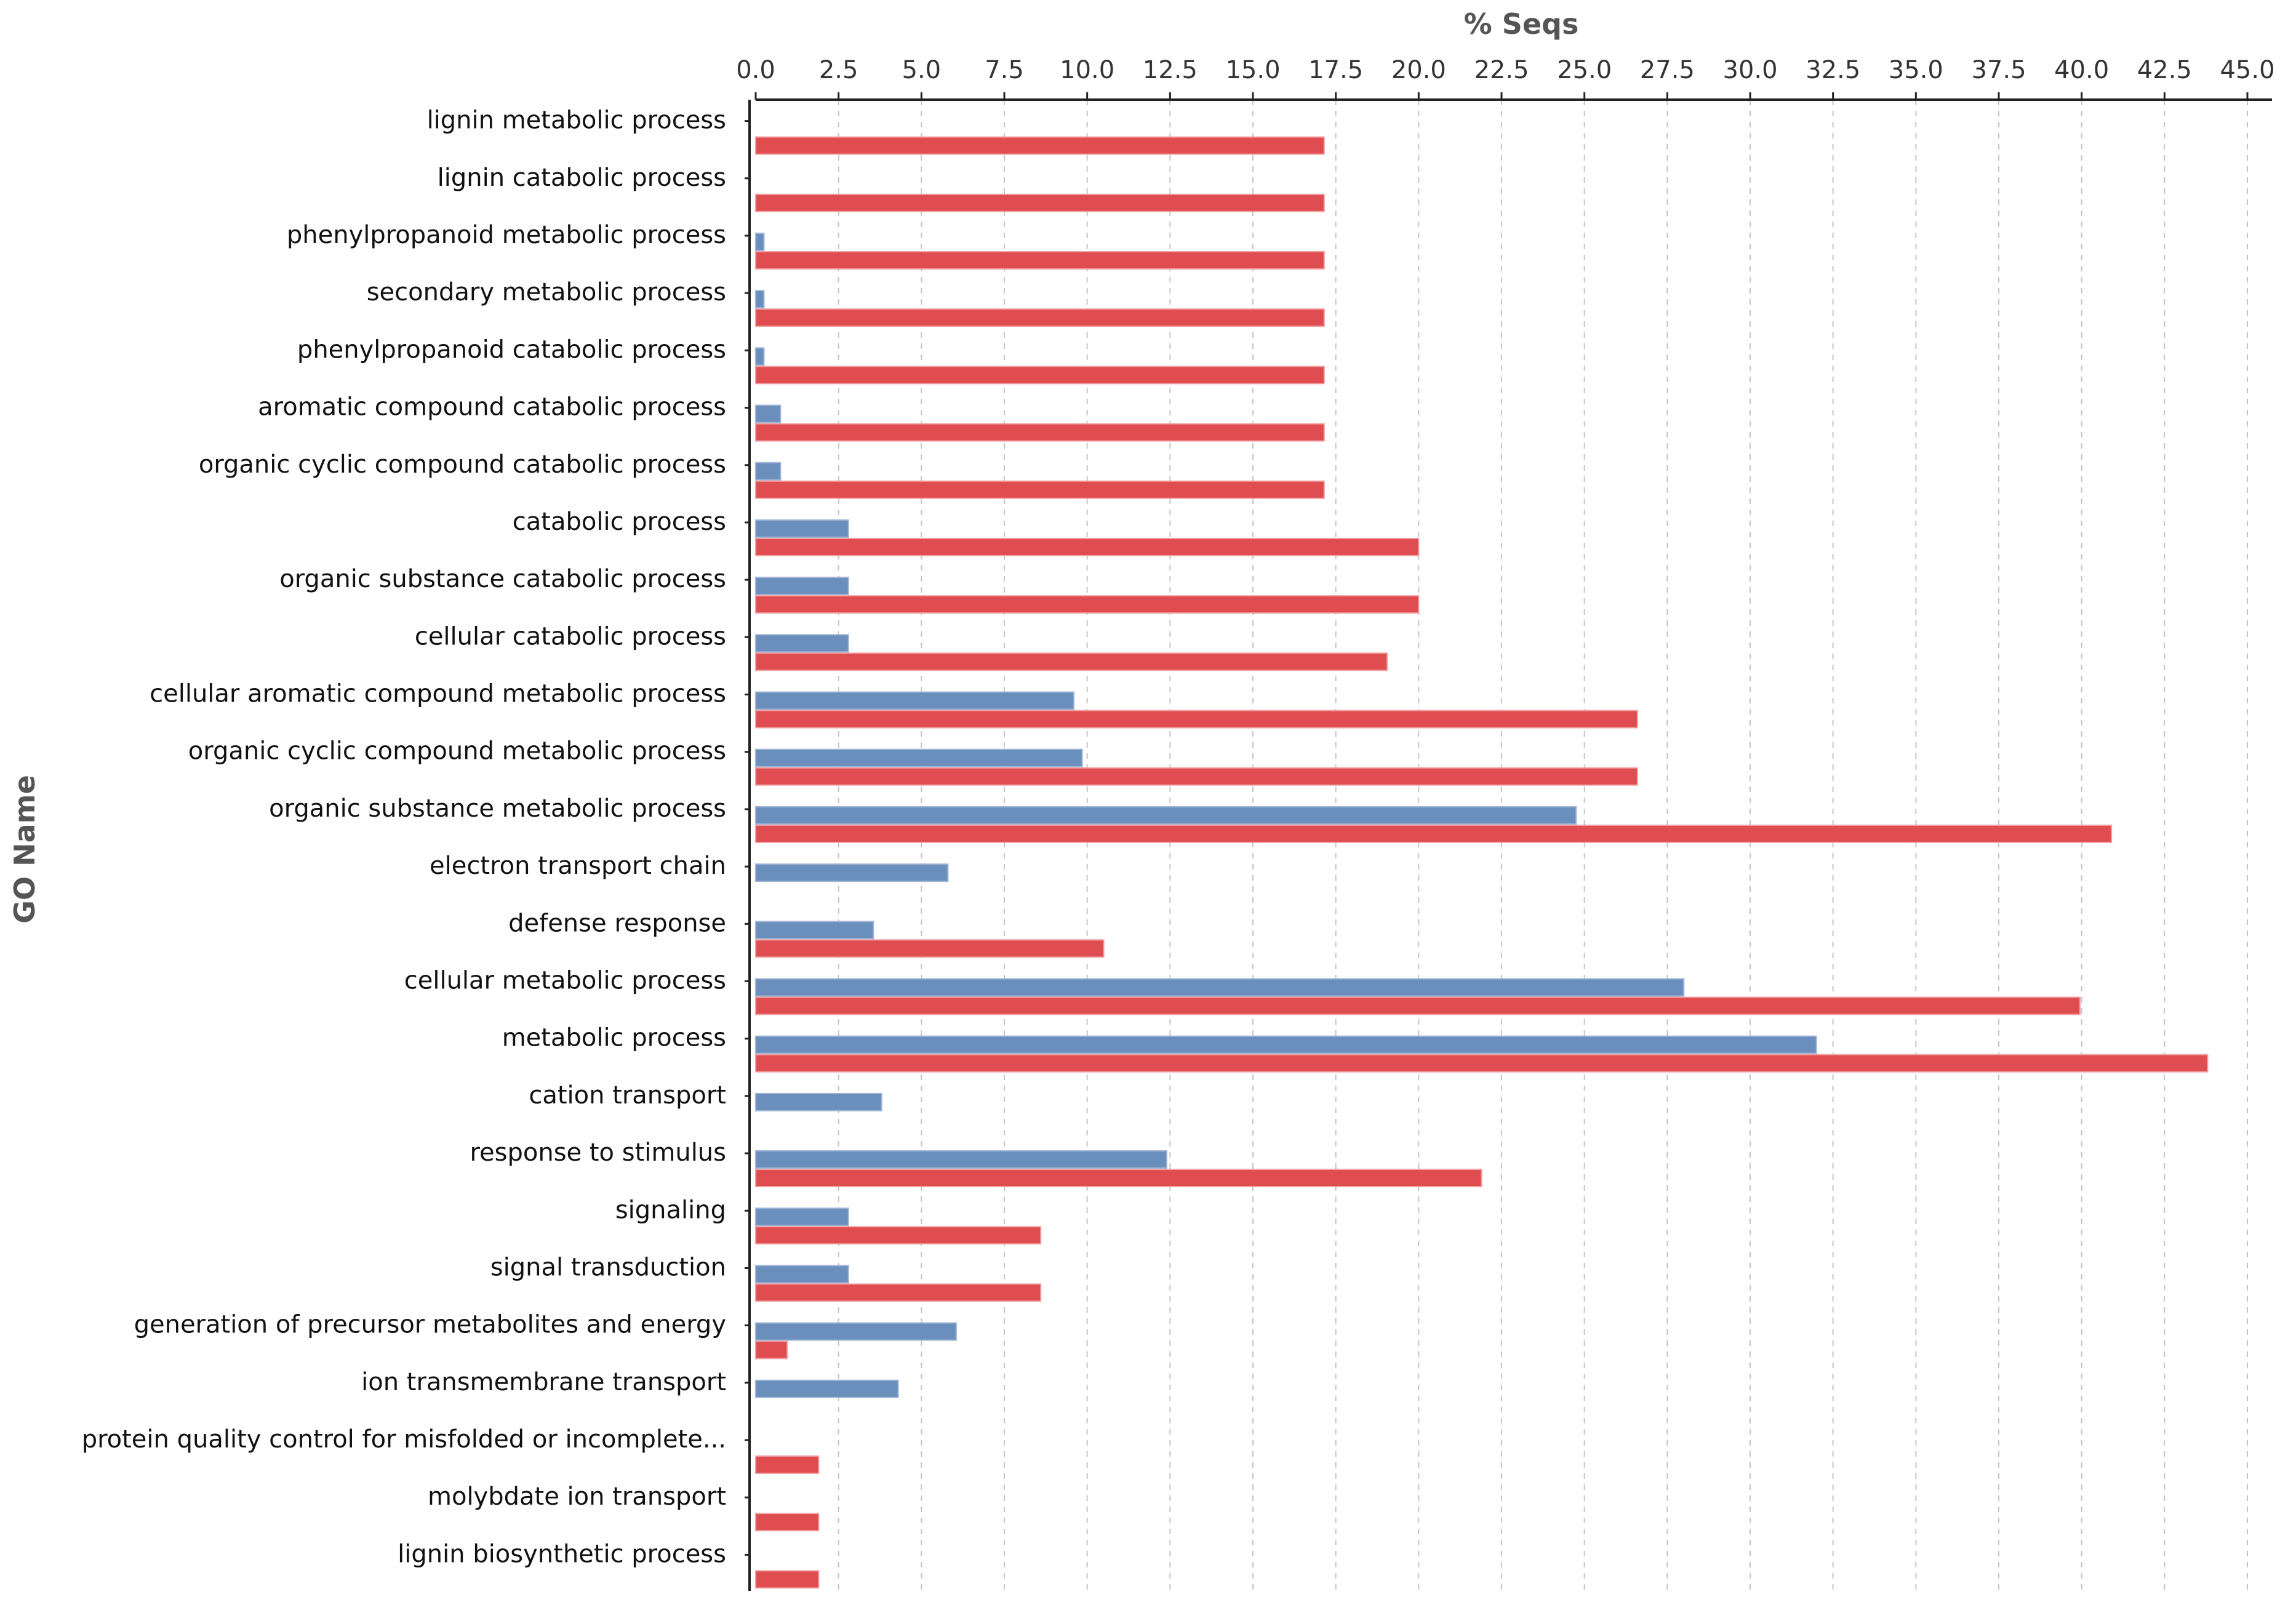 The width and height of the screenshot is (2296, 1597). What do you see at coordinates (1252, 70) in the screenshot?
I see `x-tick-label: 15.0` at bounding box center [1252, 70].